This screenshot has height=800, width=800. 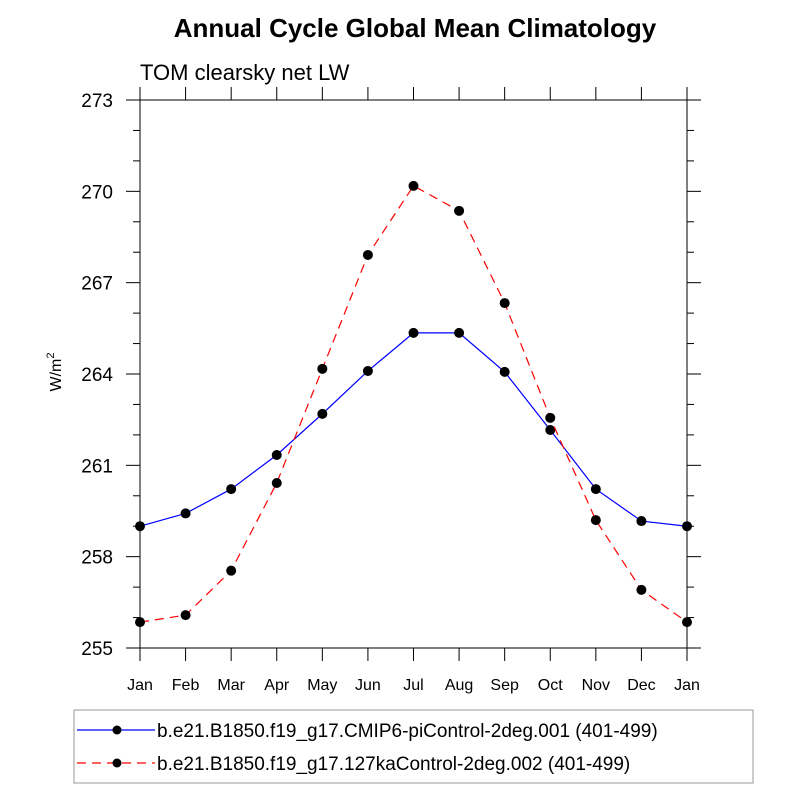 What do you see at coordinates (97, 466) in the screenshot?
I see `y-tick-label: 261` at bounding box center [97, 466].